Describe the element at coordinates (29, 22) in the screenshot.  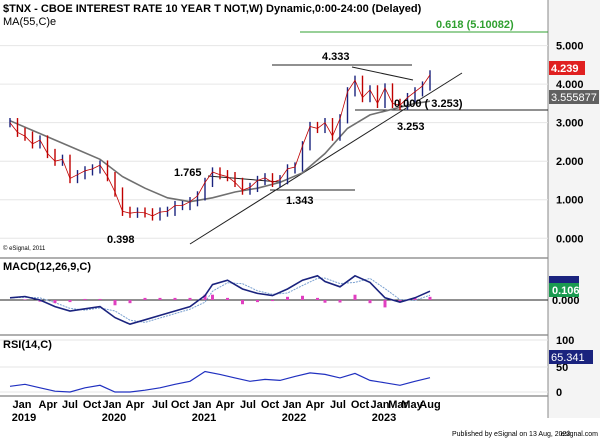
I see `ma-label: MA(55,C)e` at that location.